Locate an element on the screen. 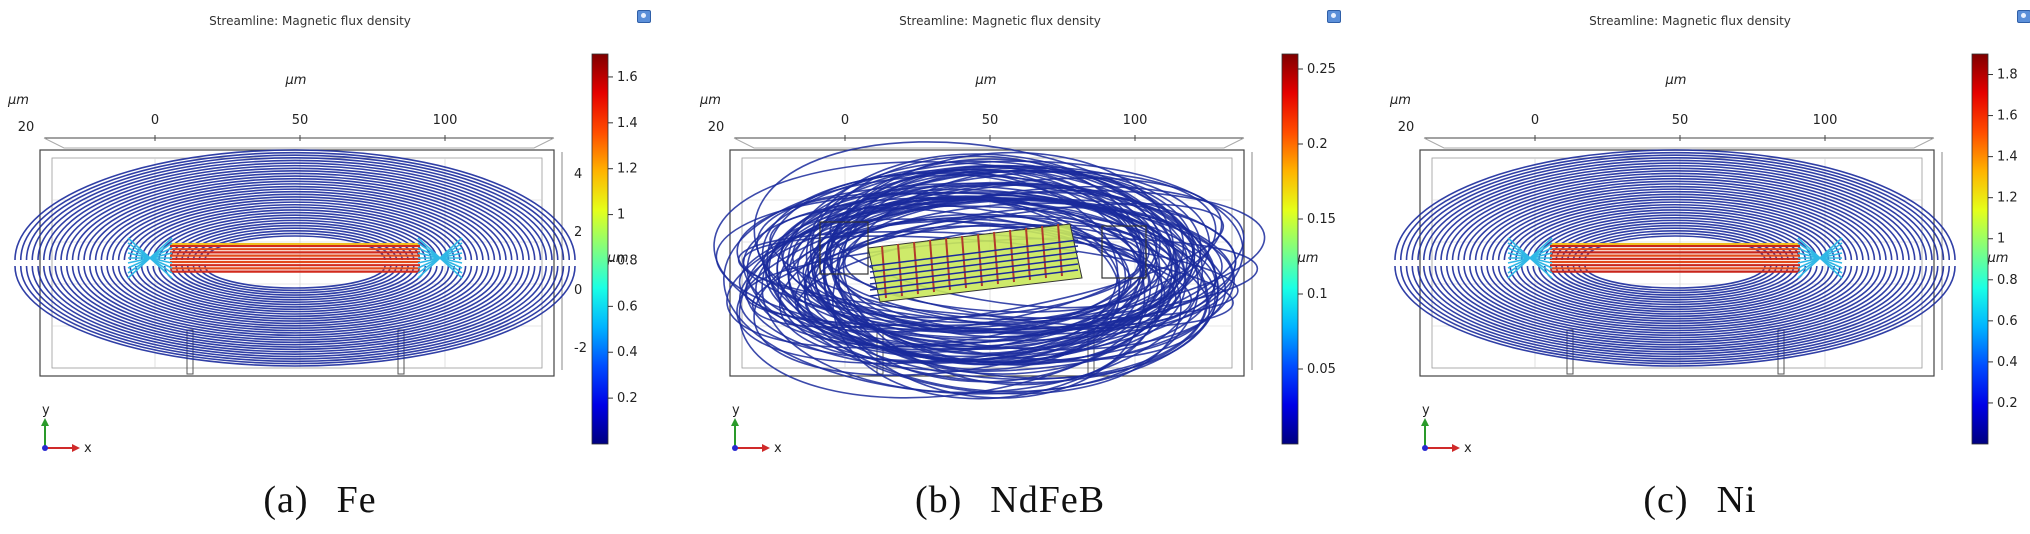 The width and height of the screenshot is (2030, 534). colorbar-tick-label: 0.25 is located at coordinates (1321, 69).